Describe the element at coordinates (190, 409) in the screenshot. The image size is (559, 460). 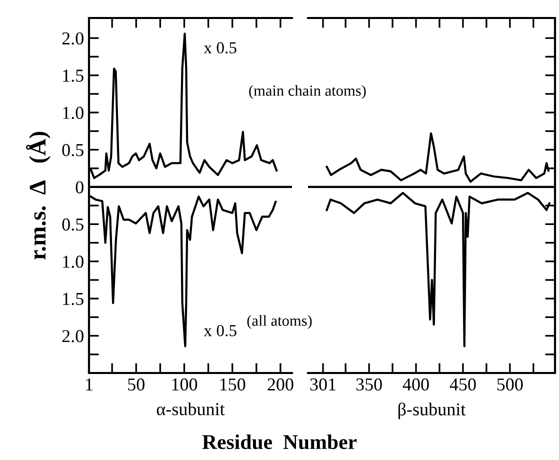
I see `x-axis-title: α-subunit` at that location.